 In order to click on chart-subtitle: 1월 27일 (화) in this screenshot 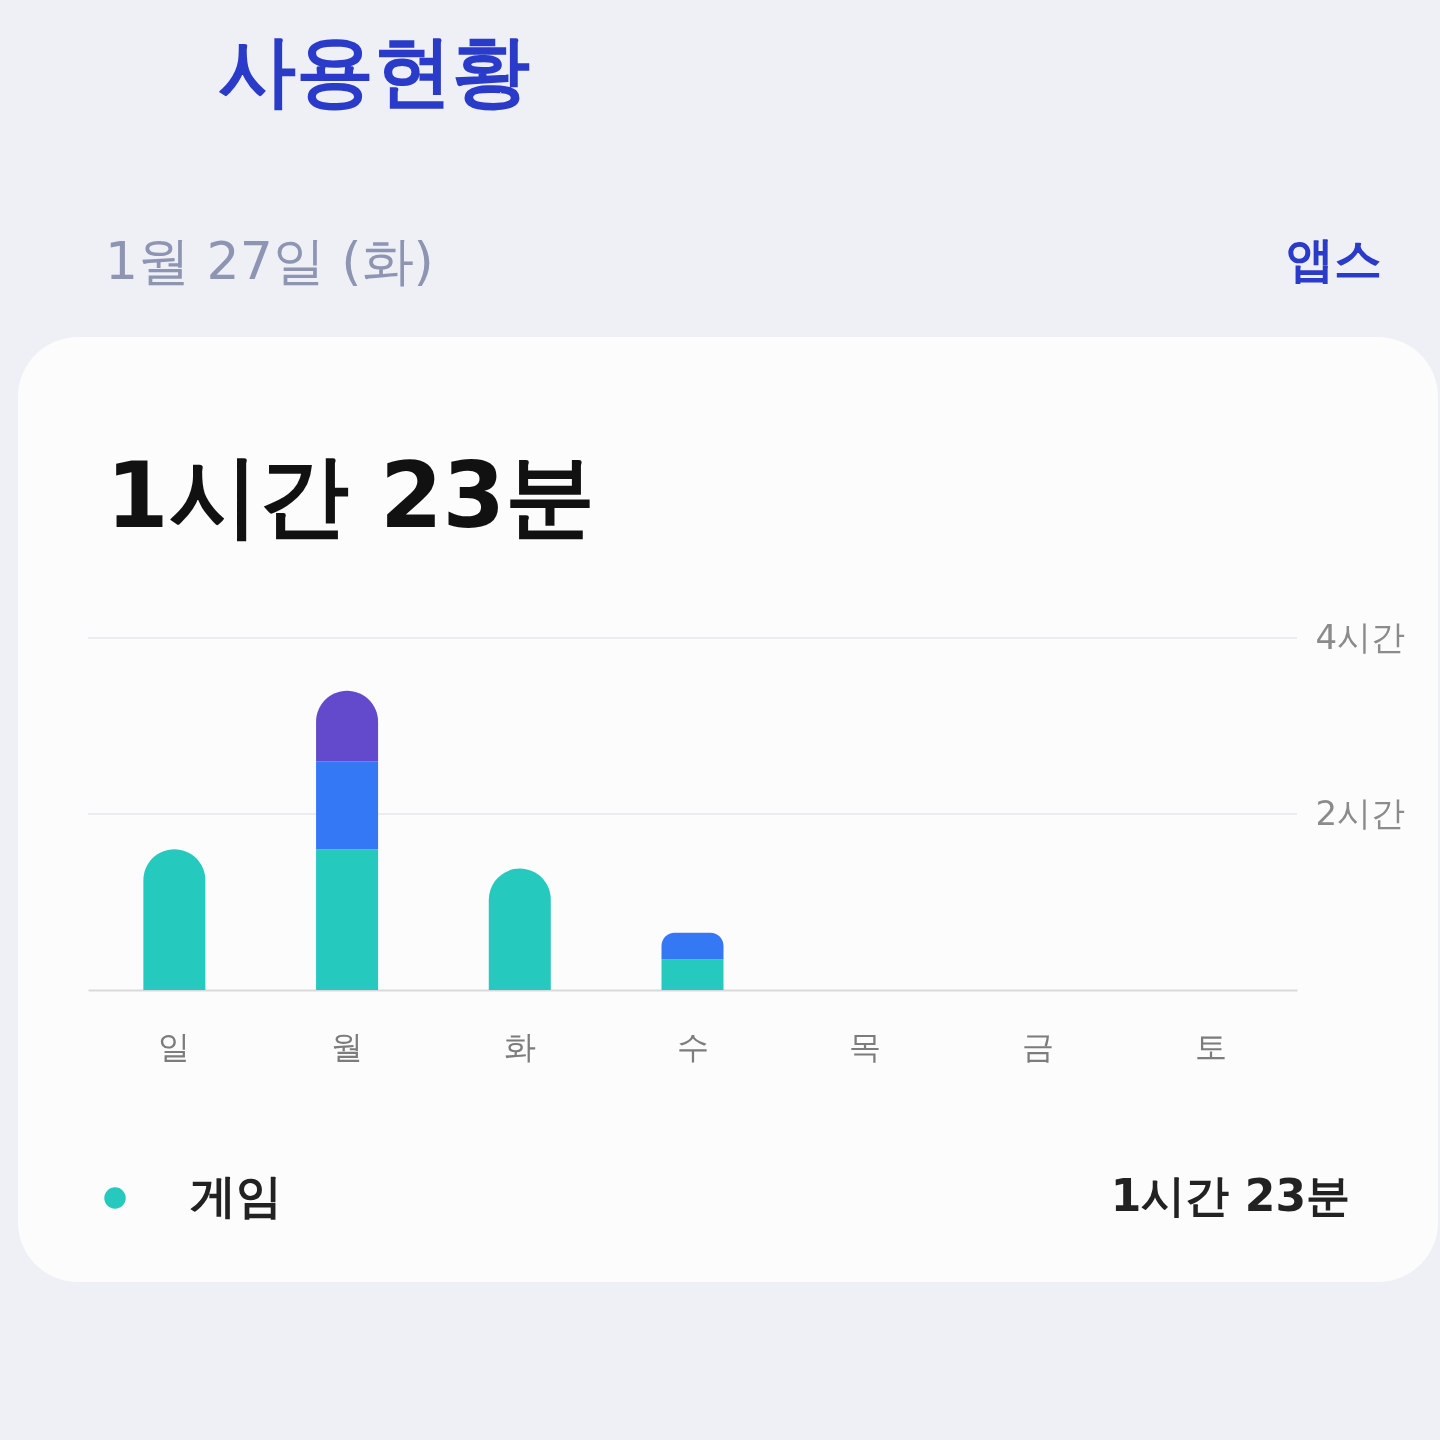, I will do `click(269, 261)`.